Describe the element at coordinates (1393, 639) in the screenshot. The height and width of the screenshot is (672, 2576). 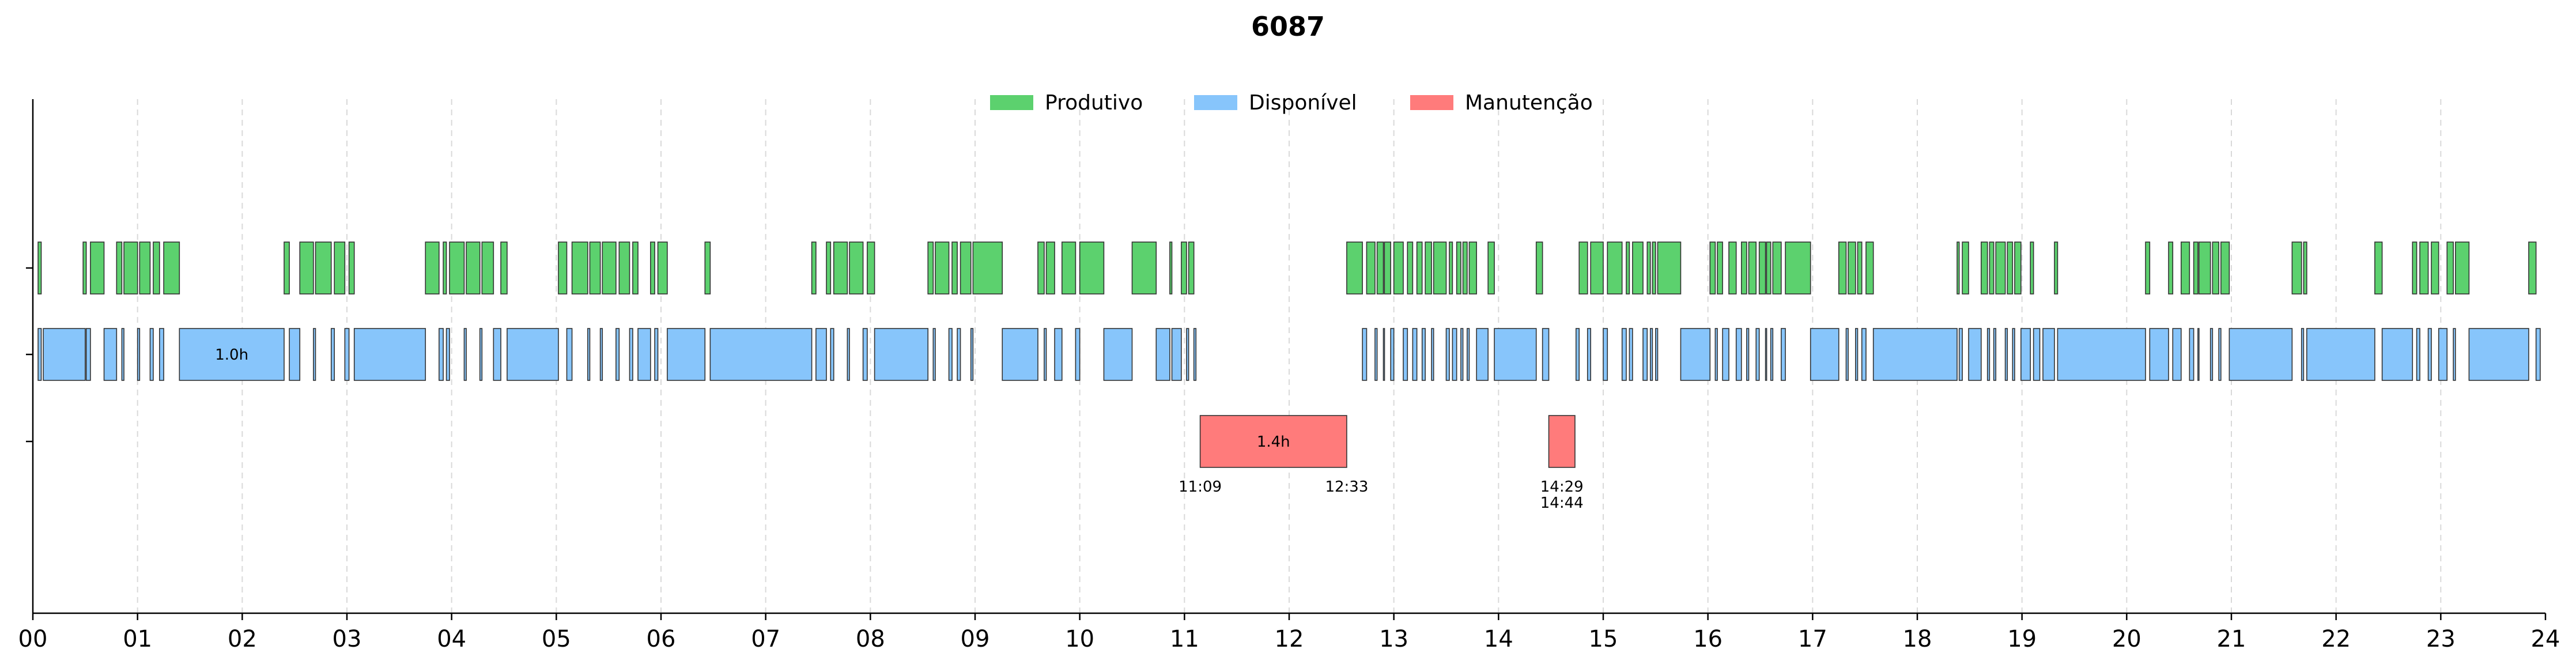
I see `x-tick-label: 13` at that location.